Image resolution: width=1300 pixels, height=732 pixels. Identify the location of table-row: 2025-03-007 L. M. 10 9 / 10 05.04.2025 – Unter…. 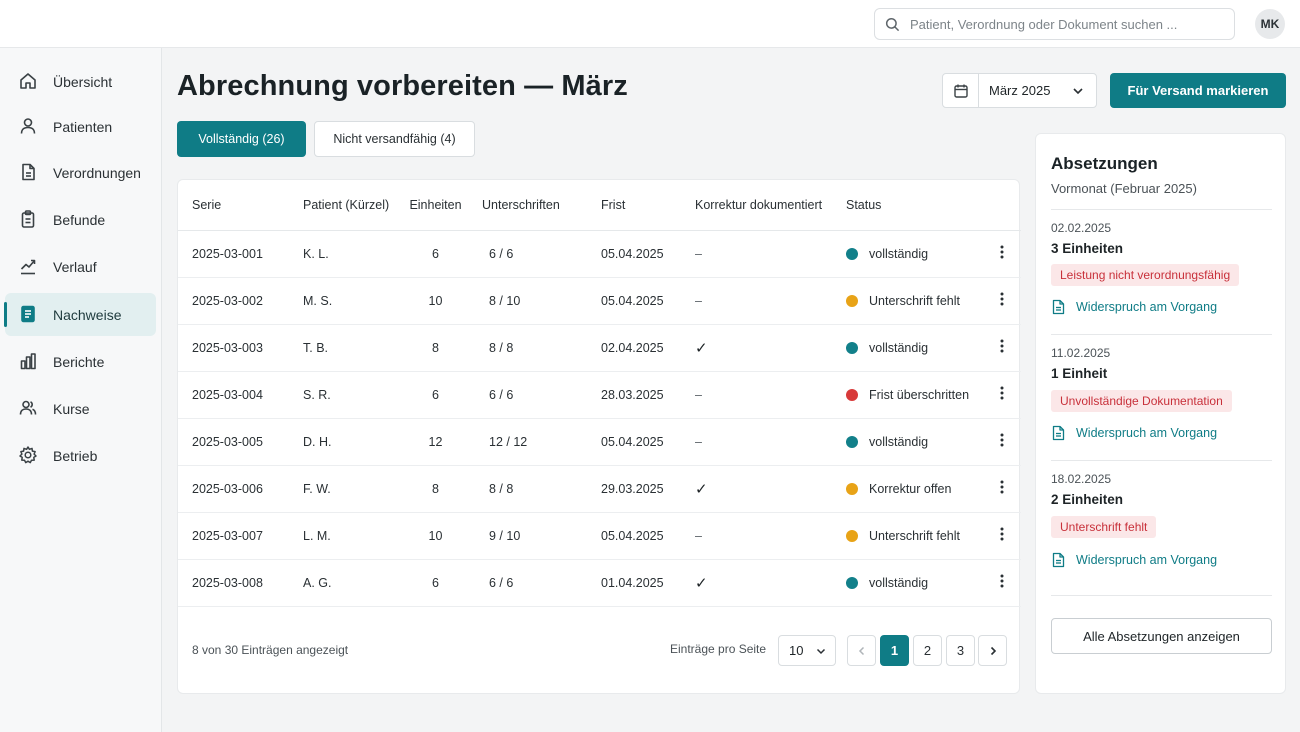
(599, 536).